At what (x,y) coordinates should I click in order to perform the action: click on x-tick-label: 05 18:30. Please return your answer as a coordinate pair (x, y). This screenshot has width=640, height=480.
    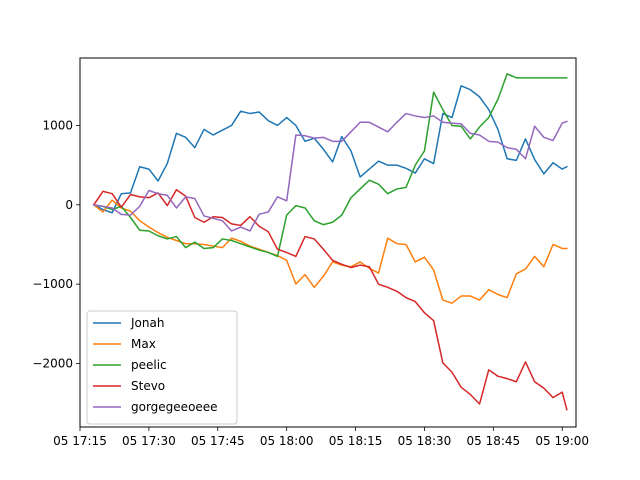
    Looking at the image, I should click on (425, 441).